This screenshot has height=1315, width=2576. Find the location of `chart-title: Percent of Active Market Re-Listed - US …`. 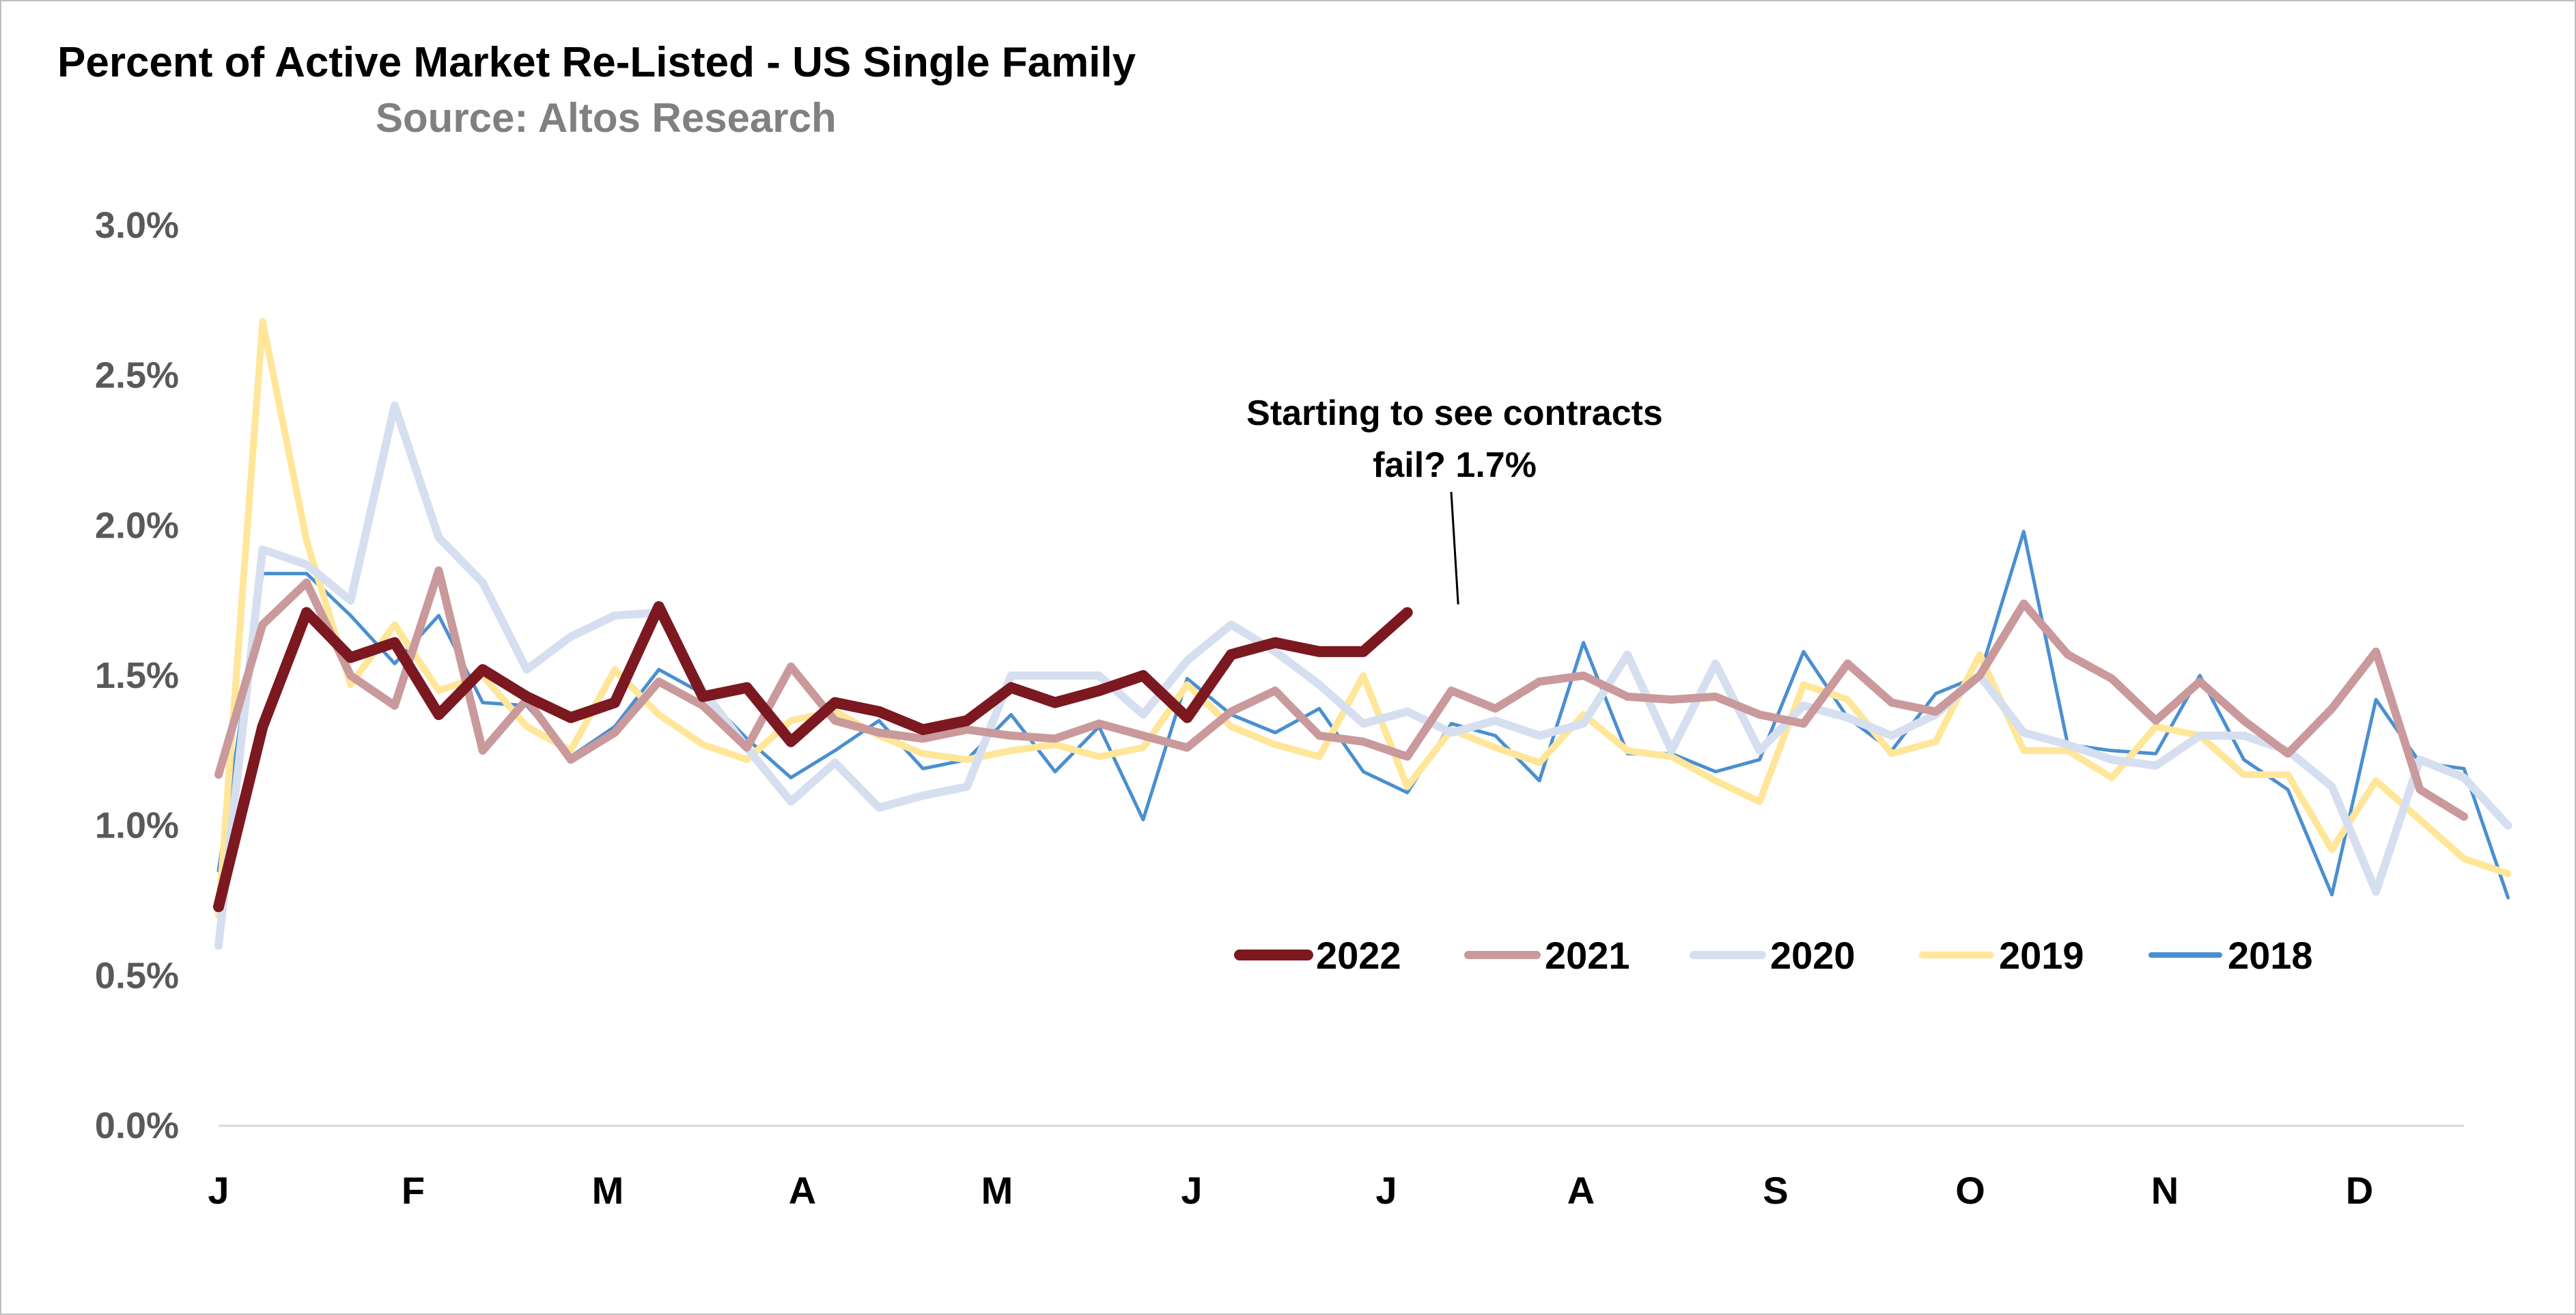

chart-title: Percent of Active Market Re-Listed - US … is located at coordinates (596, 62).